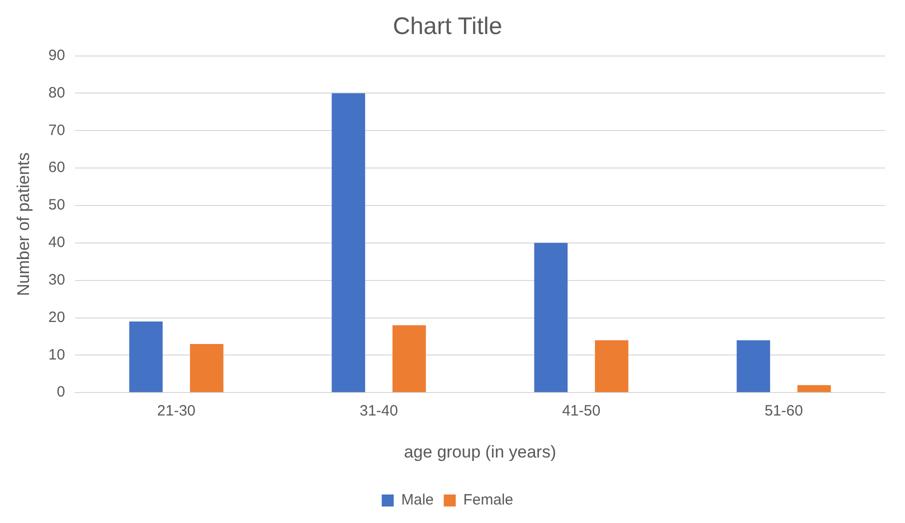  What do you see at coordinates (57, 93) in the screenshot?
I see `y-tick-label: 80` at bounding box center [57, 93].